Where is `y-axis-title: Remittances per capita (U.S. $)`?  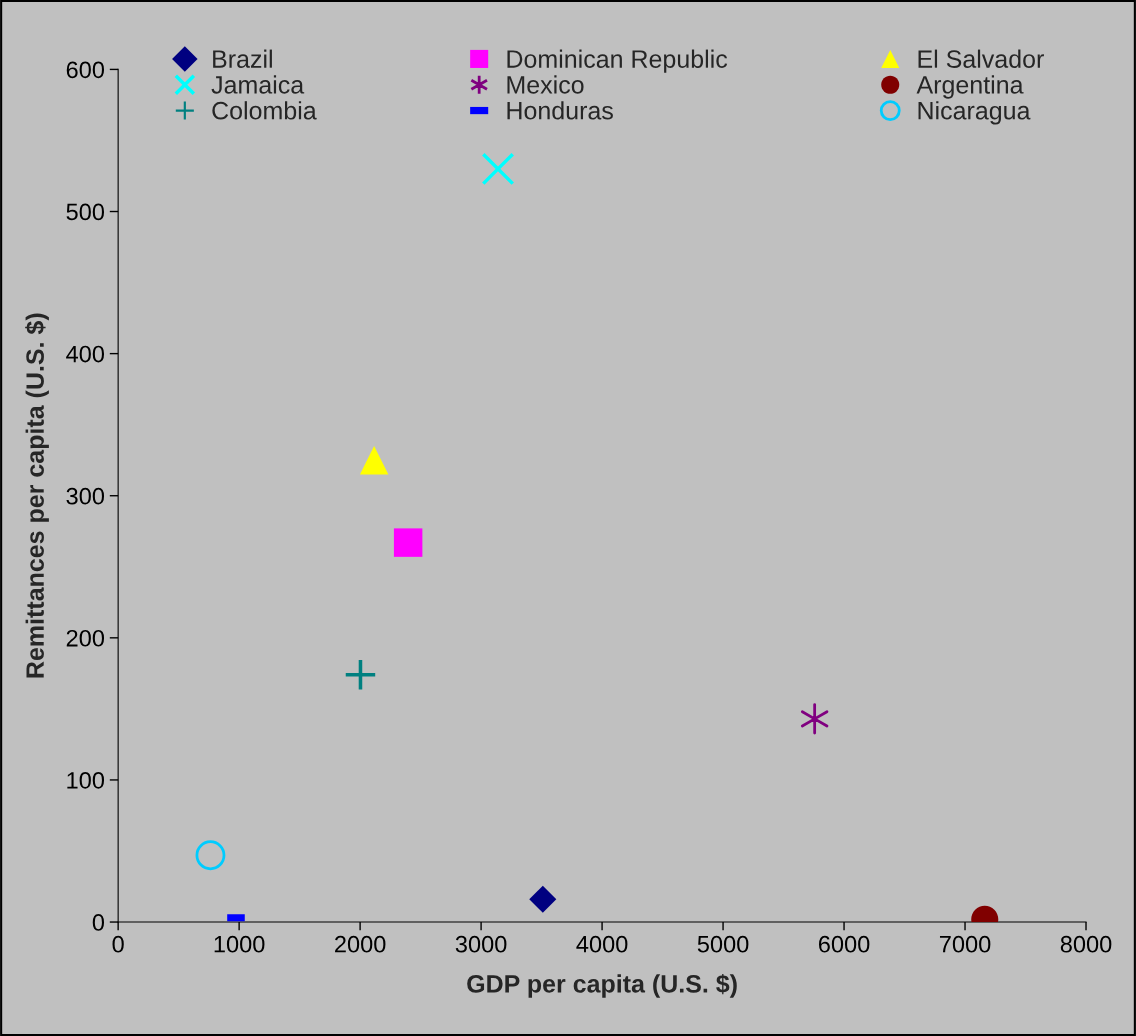
y-axis-title: Remittances per capita (U.S. $) is located at coordinates (37, 495).